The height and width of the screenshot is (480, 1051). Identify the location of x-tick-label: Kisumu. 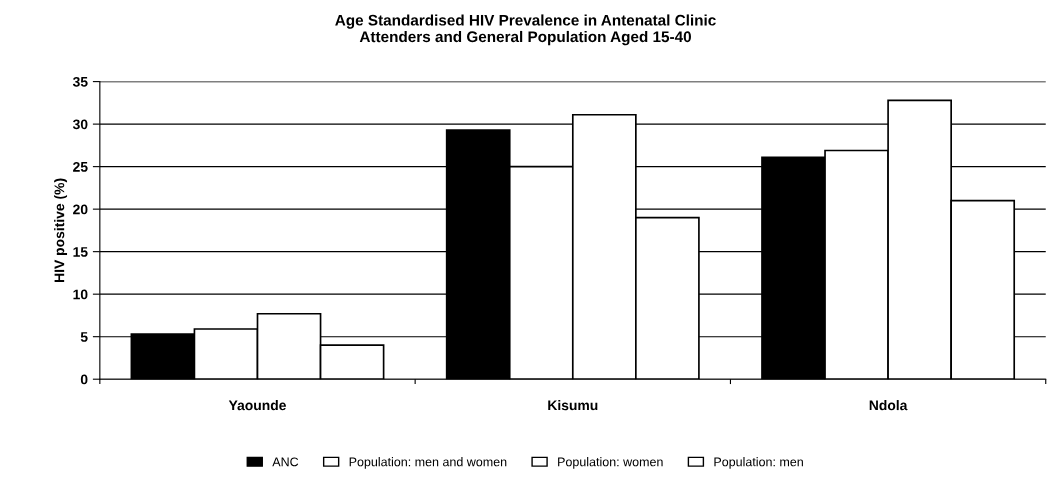
(573, 405).